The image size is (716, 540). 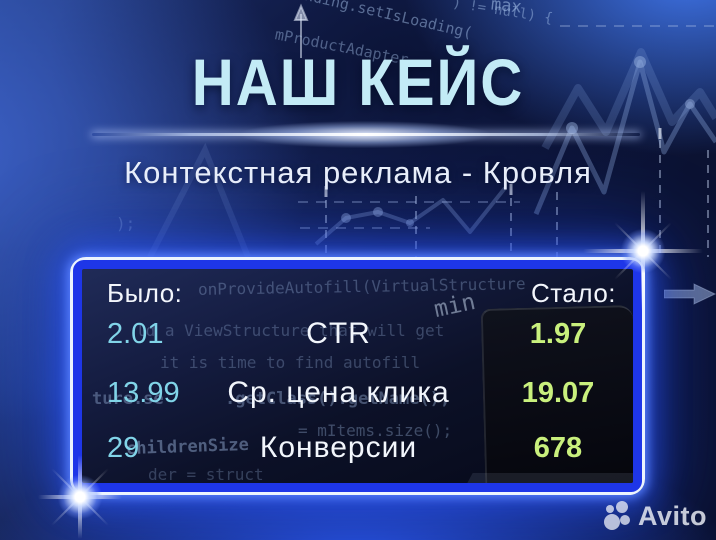 I want to click on after-header: Стало:, so click(x=573, y=293).